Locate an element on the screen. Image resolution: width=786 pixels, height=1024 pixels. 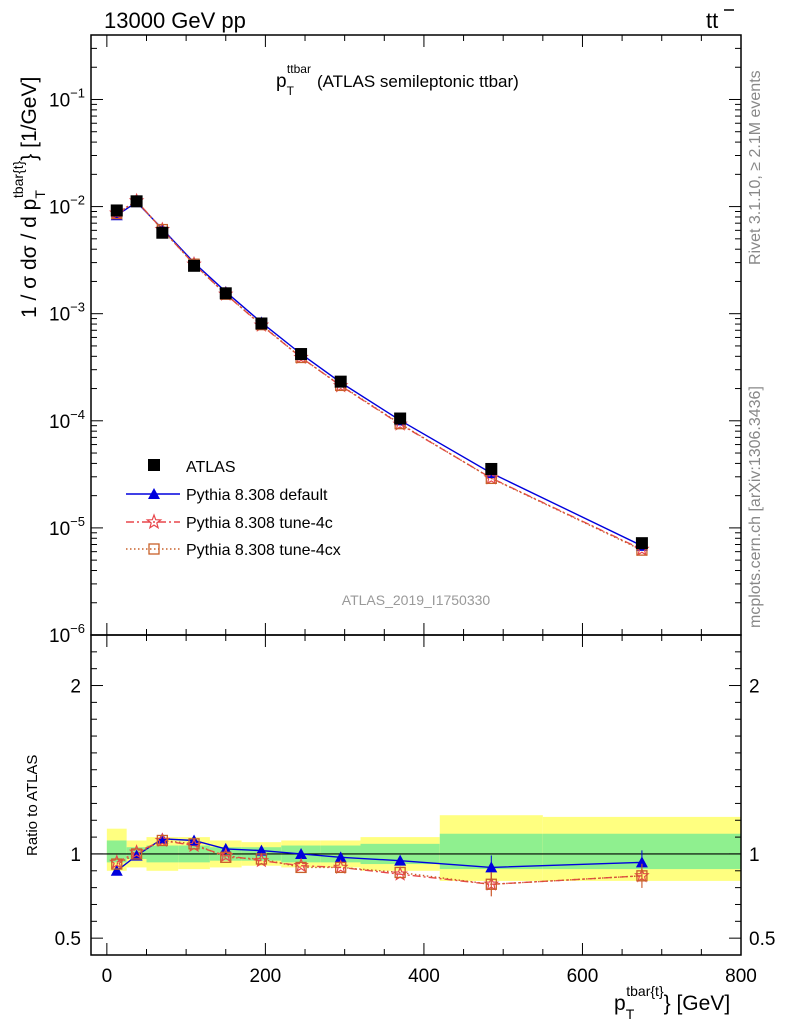
process-label-t: t is located at coordinates (709, 20).